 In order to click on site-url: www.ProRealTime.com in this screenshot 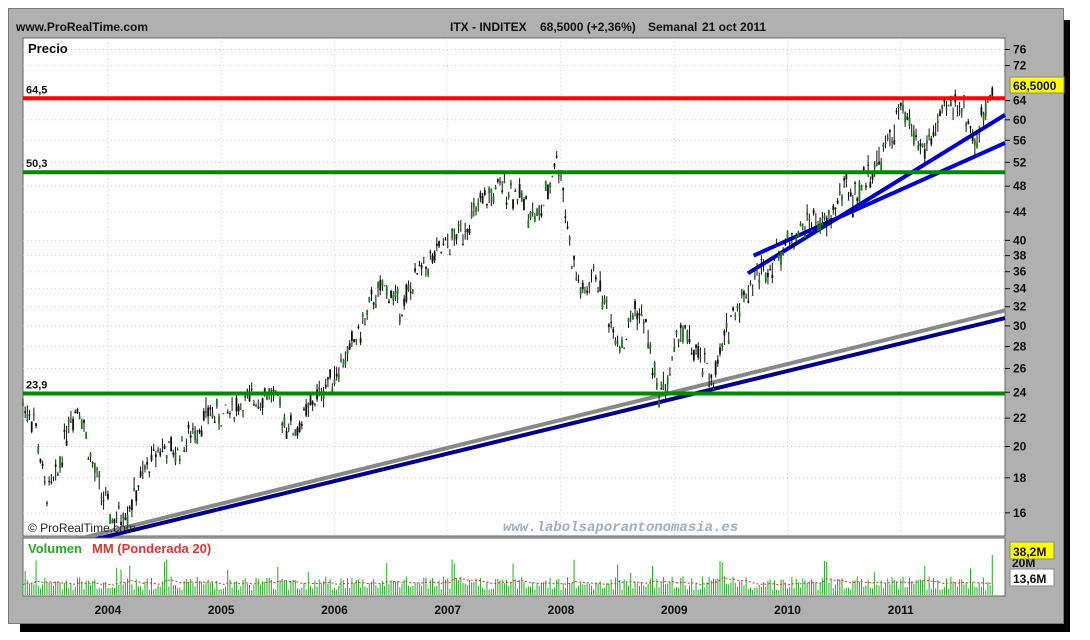, I will do `click(82, 27)`.